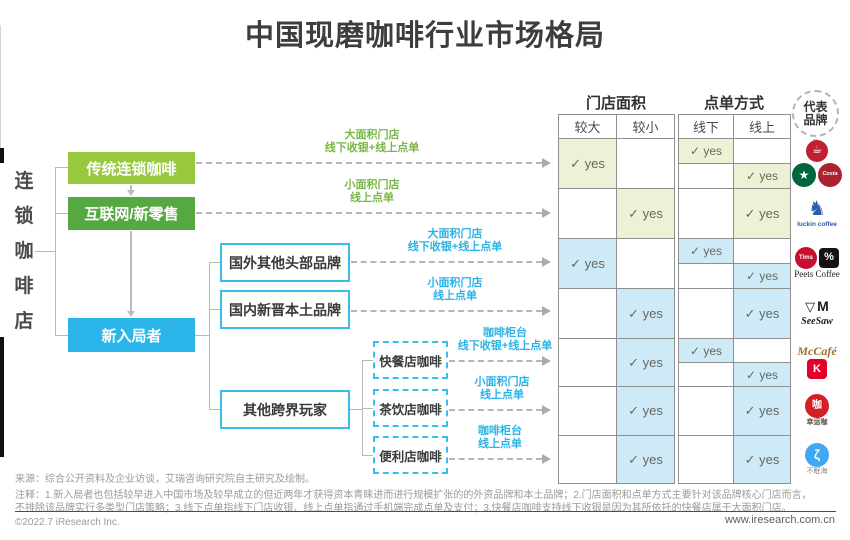  I want to click on box-domestic-new-local-brands: 国内新晋本土品牌, so click(285, 309).